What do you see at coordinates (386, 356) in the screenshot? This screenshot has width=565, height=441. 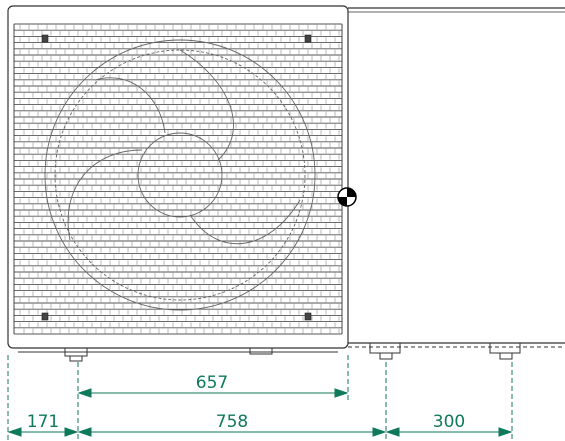 I see `foot-right-front-inner` at bounding box center [386, 356].